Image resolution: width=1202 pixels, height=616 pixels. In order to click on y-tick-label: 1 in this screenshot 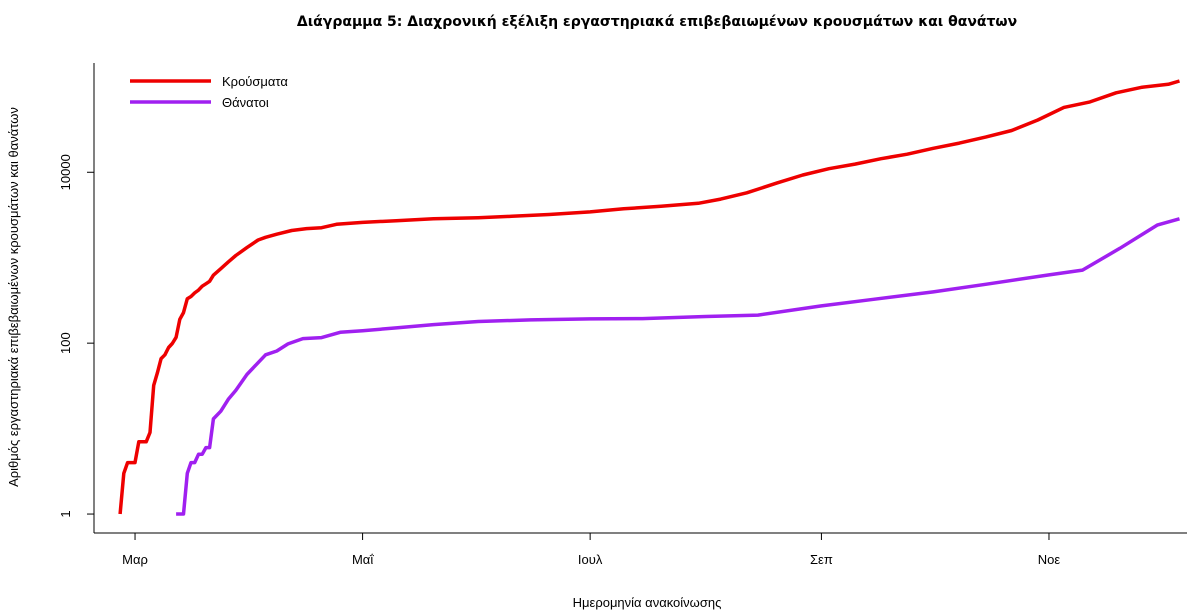, I will do `click(65, 513)`.